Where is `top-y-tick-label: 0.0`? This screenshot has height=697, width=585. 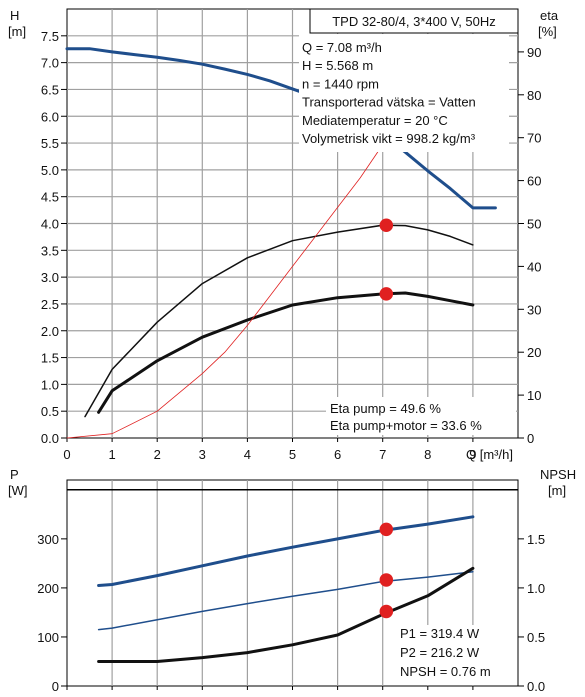
top-y-tick-label: 0.0 is located at coordinates (50, 438).